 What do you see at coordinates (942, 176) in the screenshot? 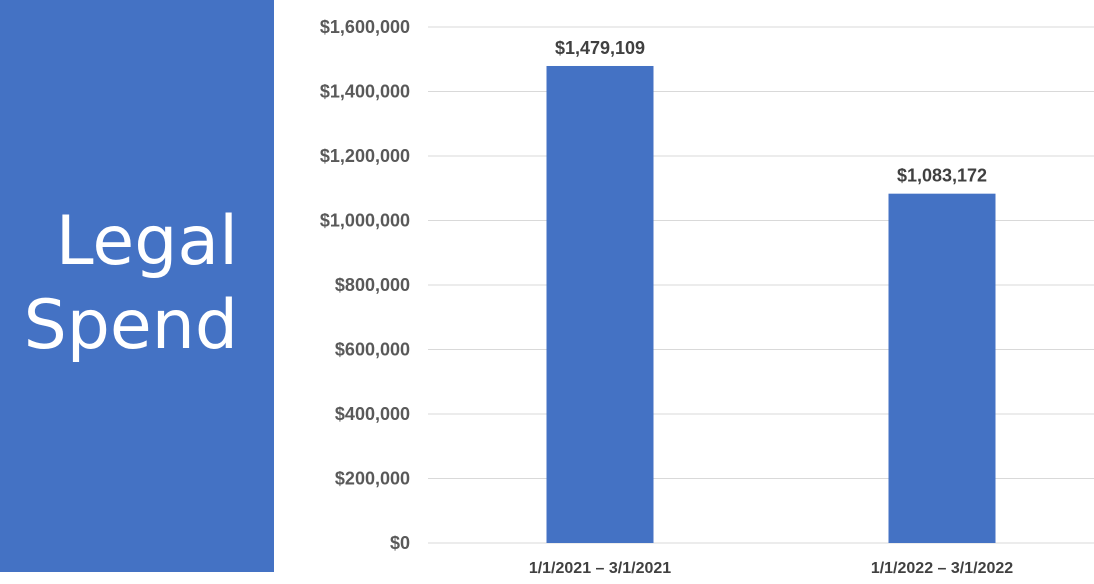
I see `data-label: $1,083,172` at bounding box center [942, 176].